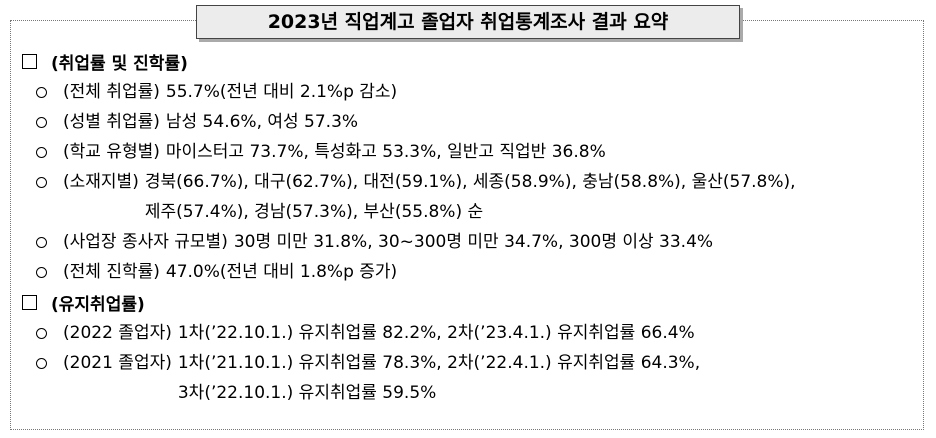 This screenshot has width=936, height=438. Describe the element at coordinates (119, 64) in the screenshot. I see `heading-text: (취업률 및 진학률)` at that location.